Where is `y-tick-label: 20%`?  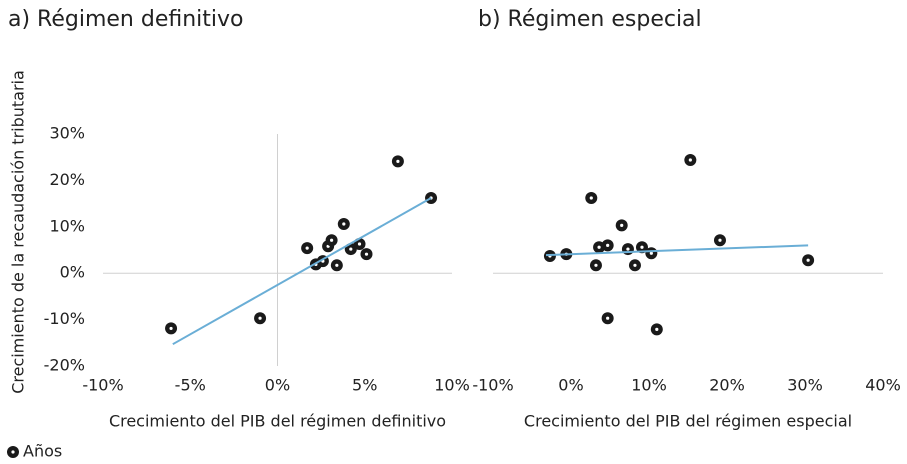
y-tick-label: 20% is located at coordinates (67, 179).